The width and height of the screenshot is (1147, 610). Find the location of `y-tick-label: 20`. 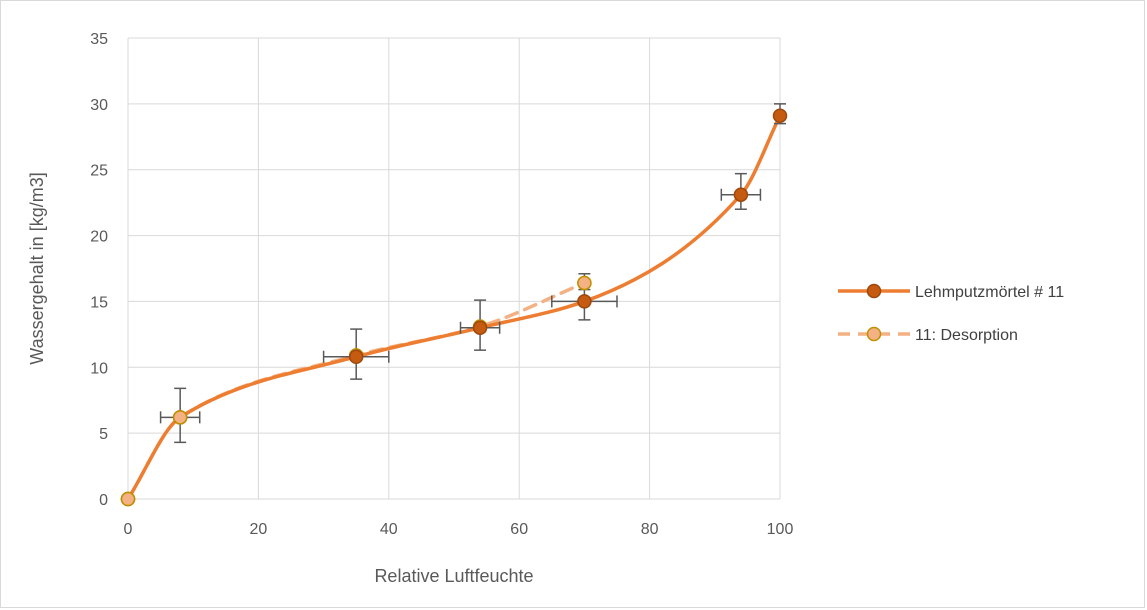

y-tick-label: 20 is located at coordinates (99, 237).